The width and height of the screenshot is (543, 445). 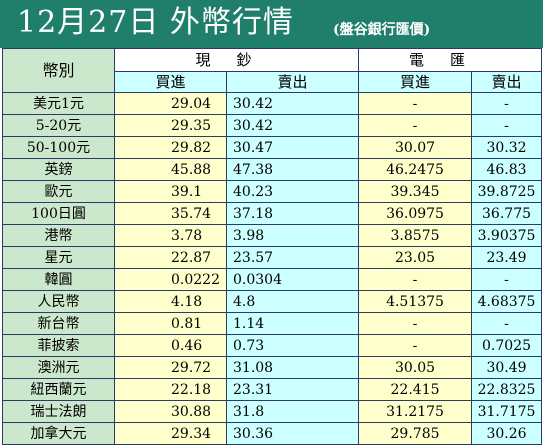 What do you see at coordinates (415, 367) in the screenshot?
I see `telegraphic-buy-cell: 30.05` at bounding box center [415, 367].